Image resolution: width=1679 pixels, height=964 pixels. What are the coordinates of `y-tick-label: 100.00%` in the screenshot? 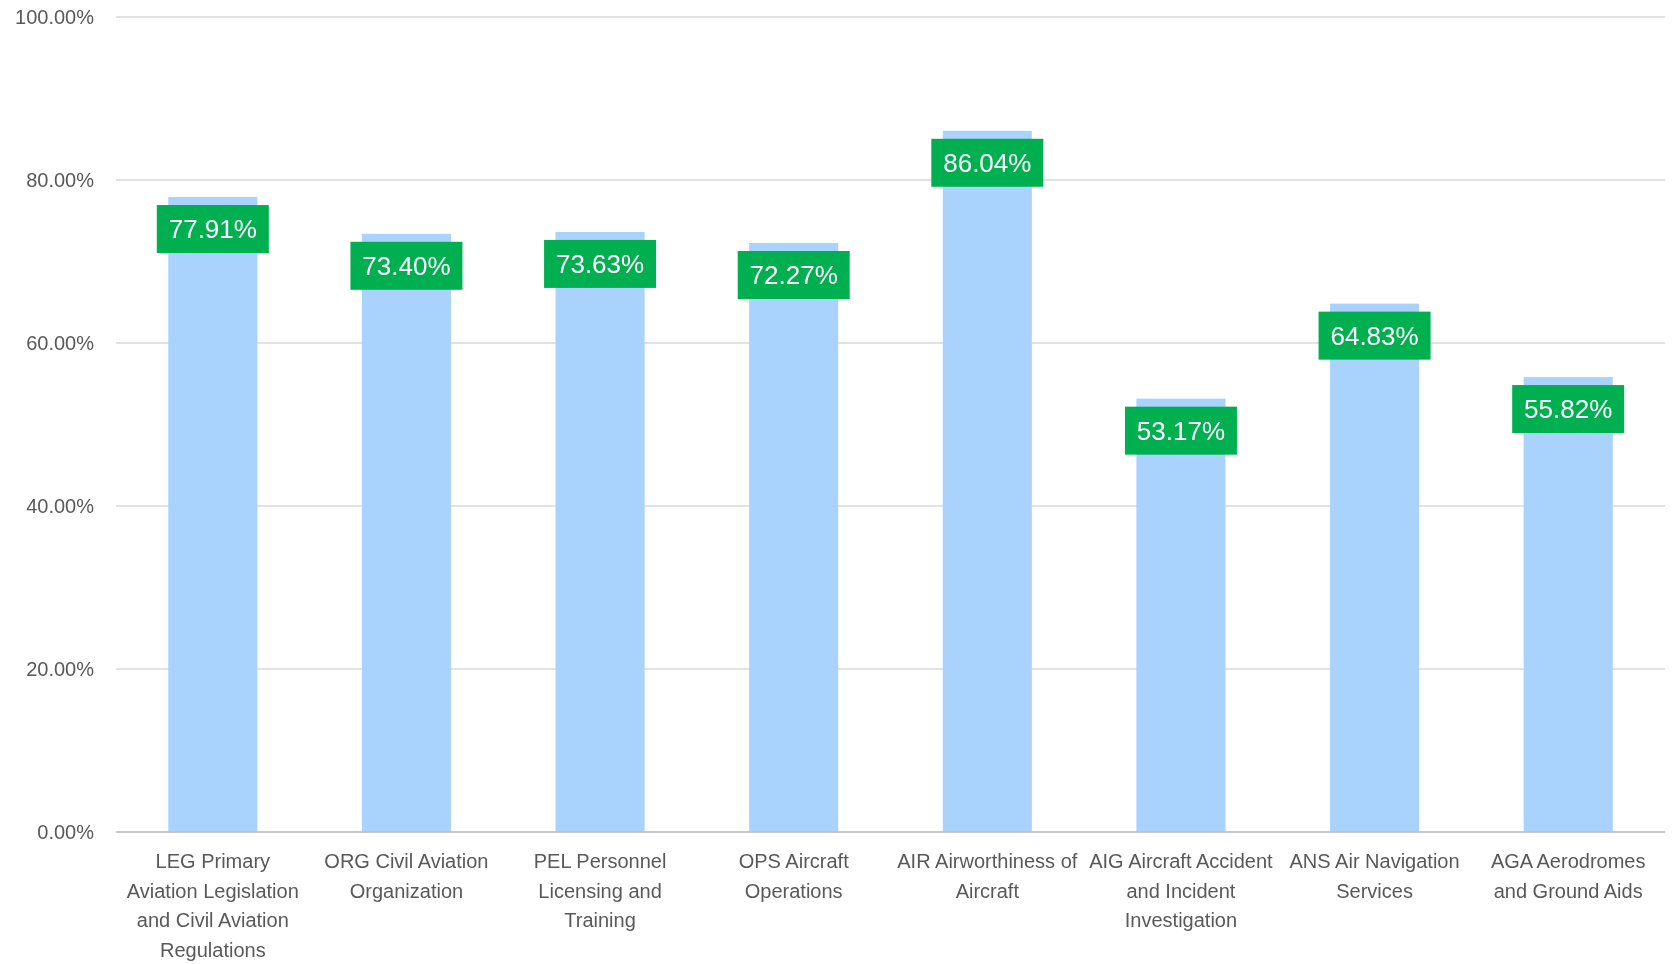 It's located at (55, 17).